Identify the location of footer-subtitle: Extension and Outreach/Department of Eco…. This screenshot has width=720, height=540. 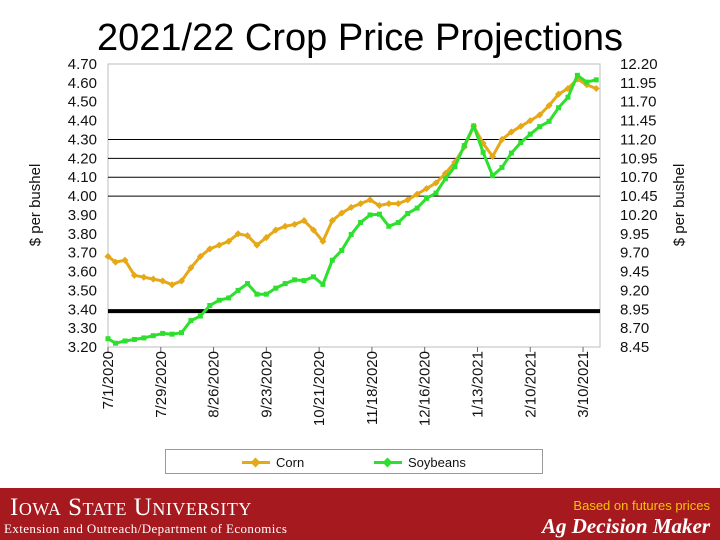
(146, 528).